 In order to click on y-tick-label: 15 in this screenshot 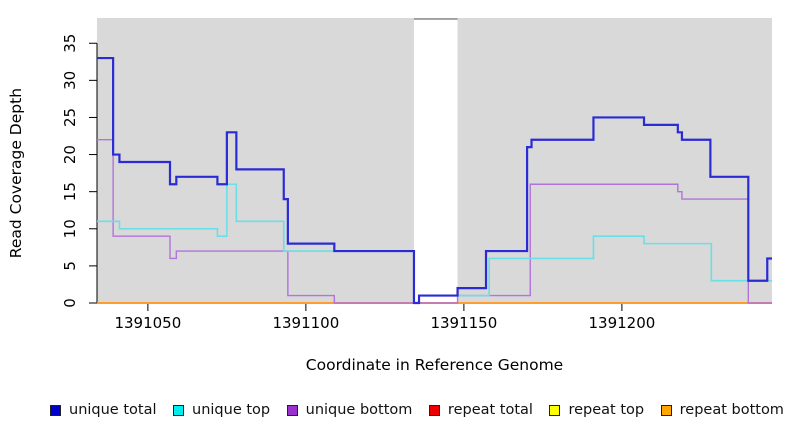, I will do `click(70, 191)`.